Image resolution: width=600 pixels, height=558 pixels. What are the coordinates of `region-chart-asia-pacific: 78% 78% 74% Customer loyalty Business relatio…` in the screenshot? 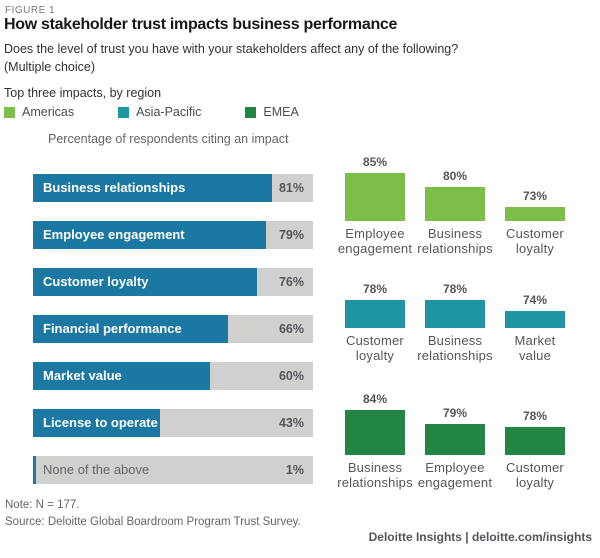 It's located at (455, 312).